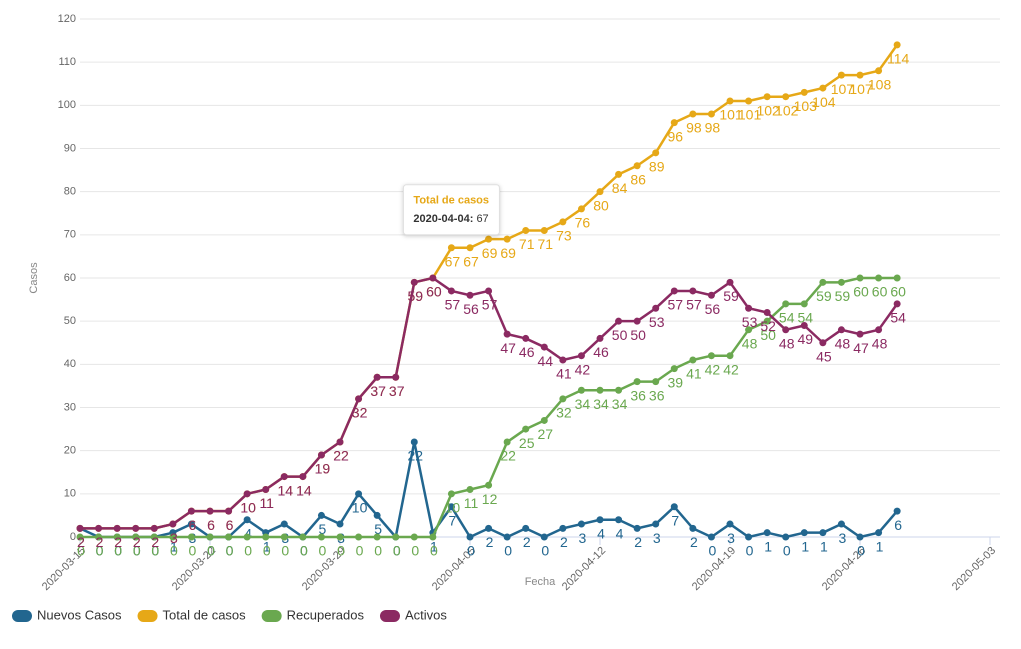 Image resolution: width=1021 pixels, height=649 pixels. What do you see at coordinates (453, 261) in the screenshot?
I see `data-label: 67` at bounding box center [453, 261].